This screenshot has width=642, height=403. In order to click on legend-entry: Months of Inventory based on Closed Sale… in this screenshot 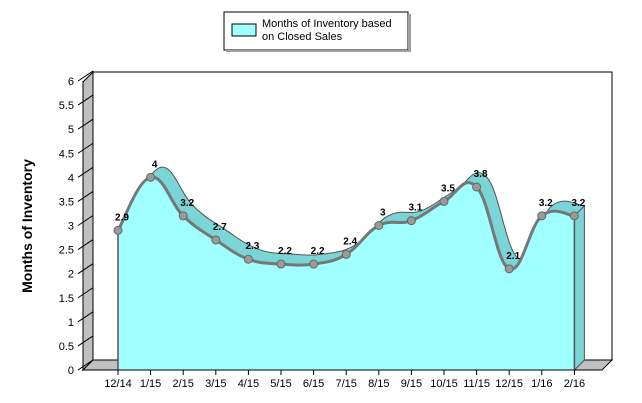, I will do `click(328, 30)`.